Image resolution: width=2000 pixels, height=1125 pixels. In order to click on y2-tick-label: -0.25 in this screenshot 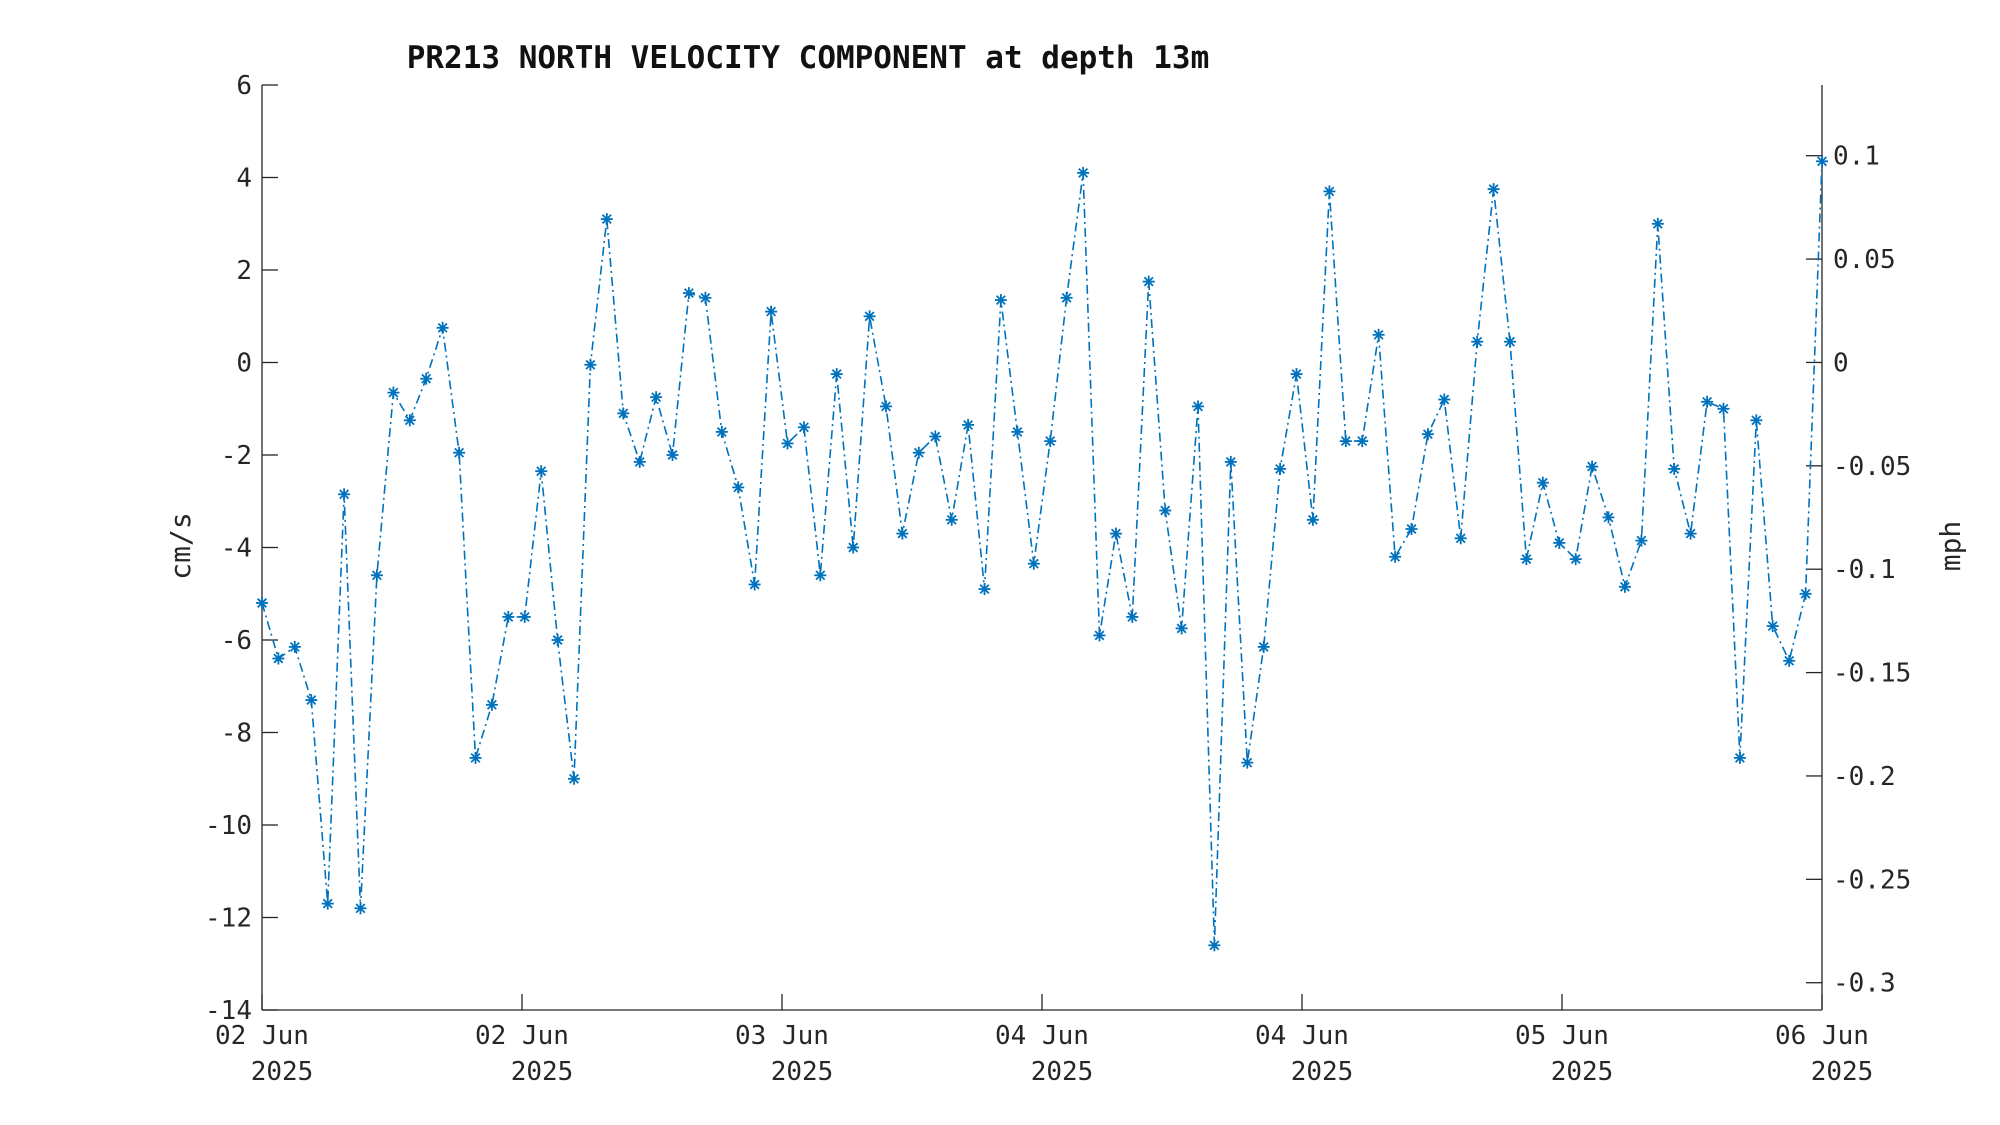, I will do `click(1872, 880)`.